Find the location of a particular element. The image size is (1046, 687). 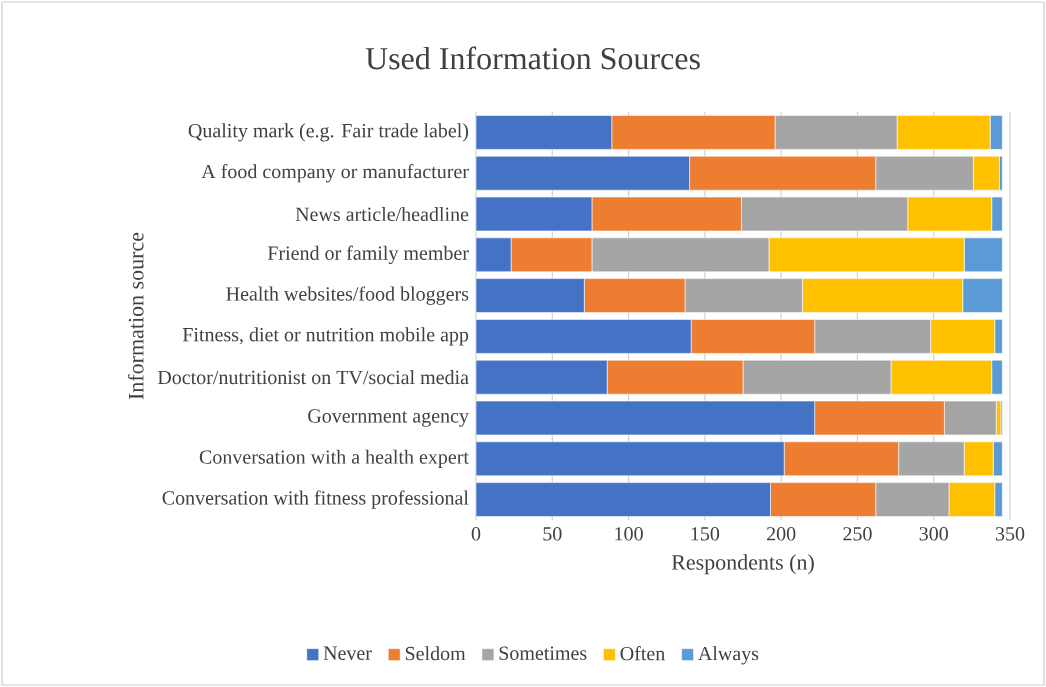

x-tick-label: 350 is located at coordinates (1010, 534).